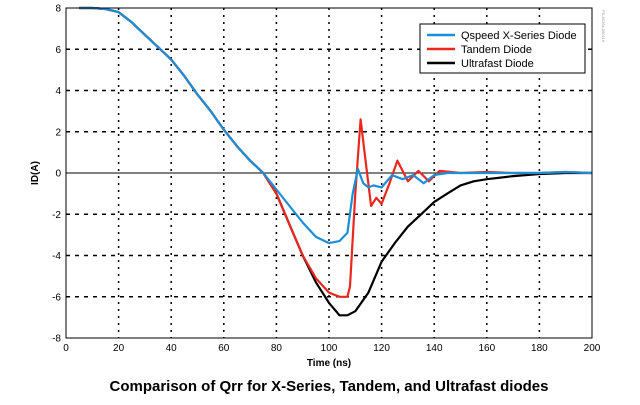  I want to click on y-tick-label: 0, so click(58, 174).